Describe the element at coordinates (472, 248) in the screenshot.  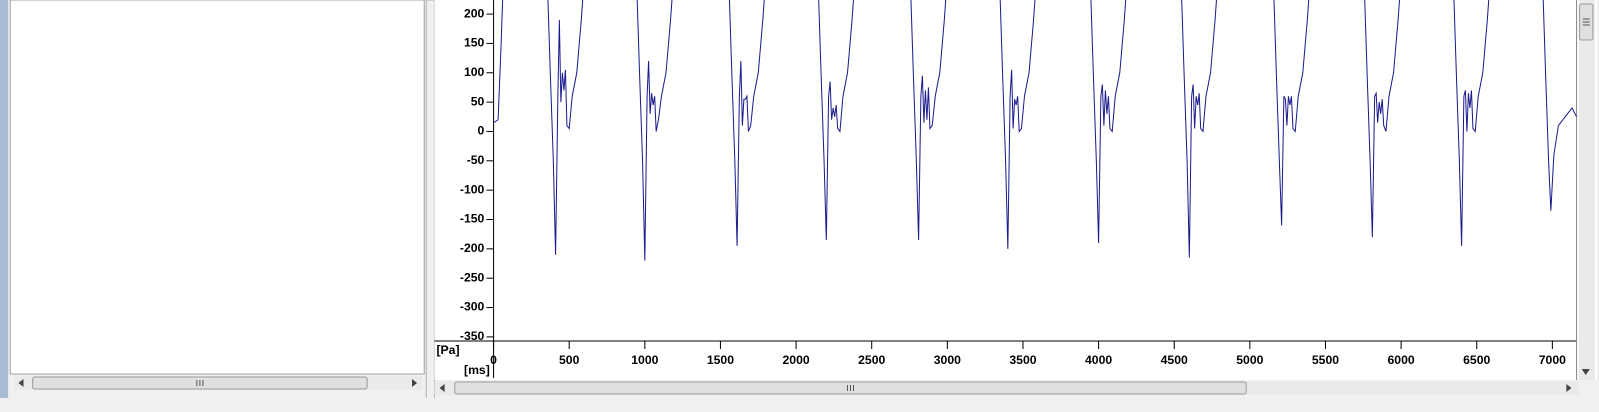
I see `y-tick-label: -200` at that location.